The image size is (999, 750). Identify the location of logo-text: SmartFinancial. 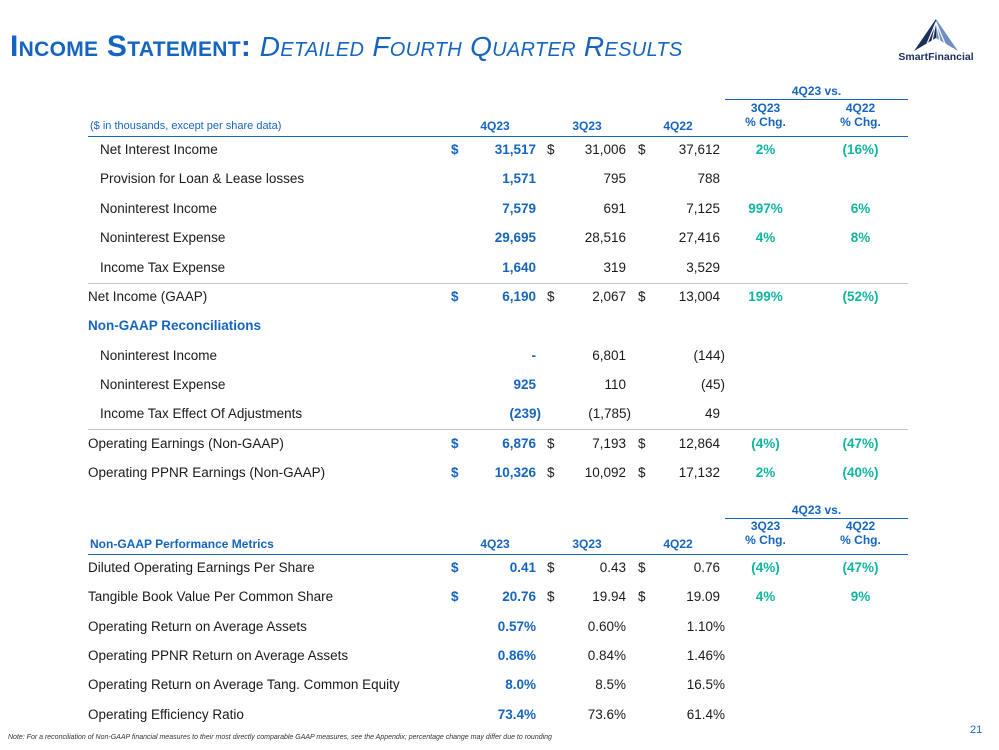
(936, 57).